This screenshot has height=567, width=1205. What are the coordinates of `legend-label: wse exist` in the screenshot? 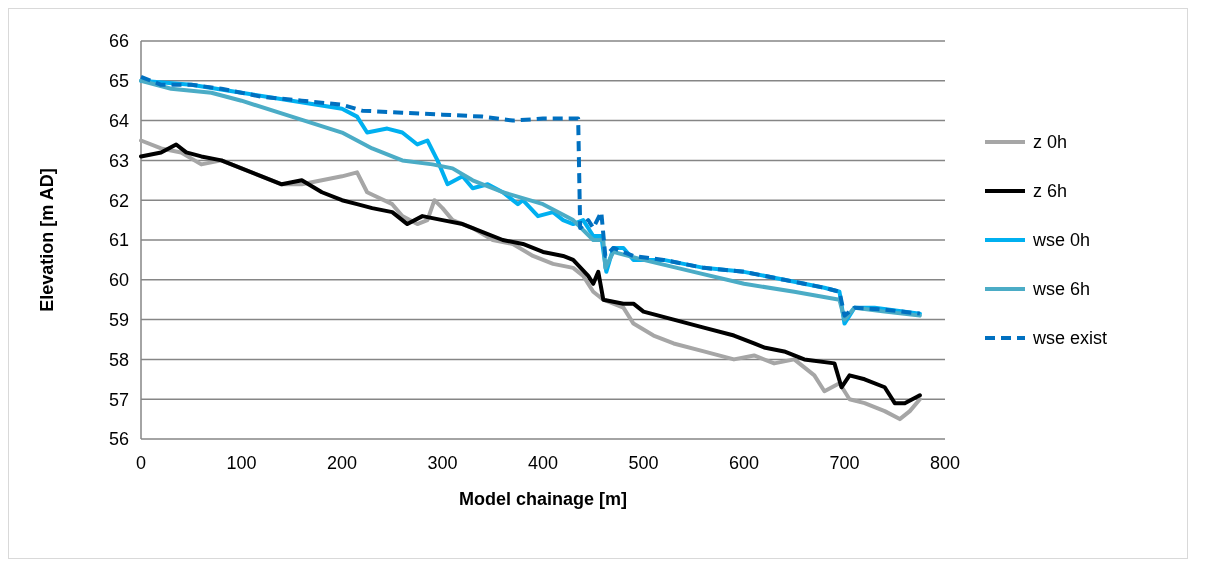 It's located at (1070, 338).